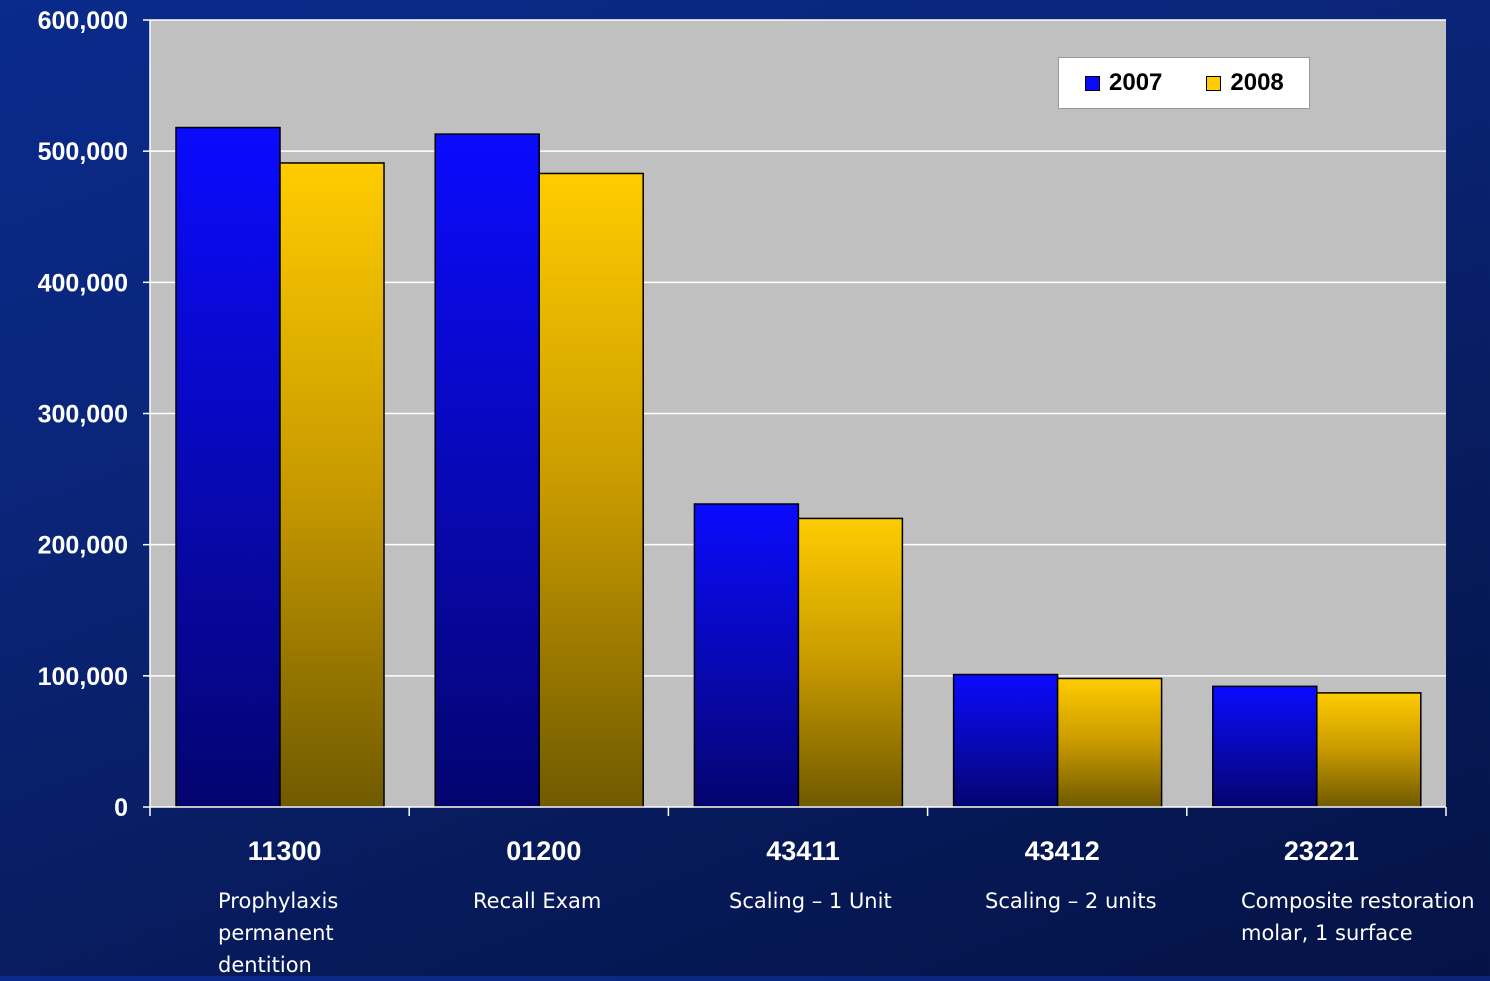  Describe the element at coordinates (121, 808) in the screenshot. I see `y-tick-label: 0` at that location.